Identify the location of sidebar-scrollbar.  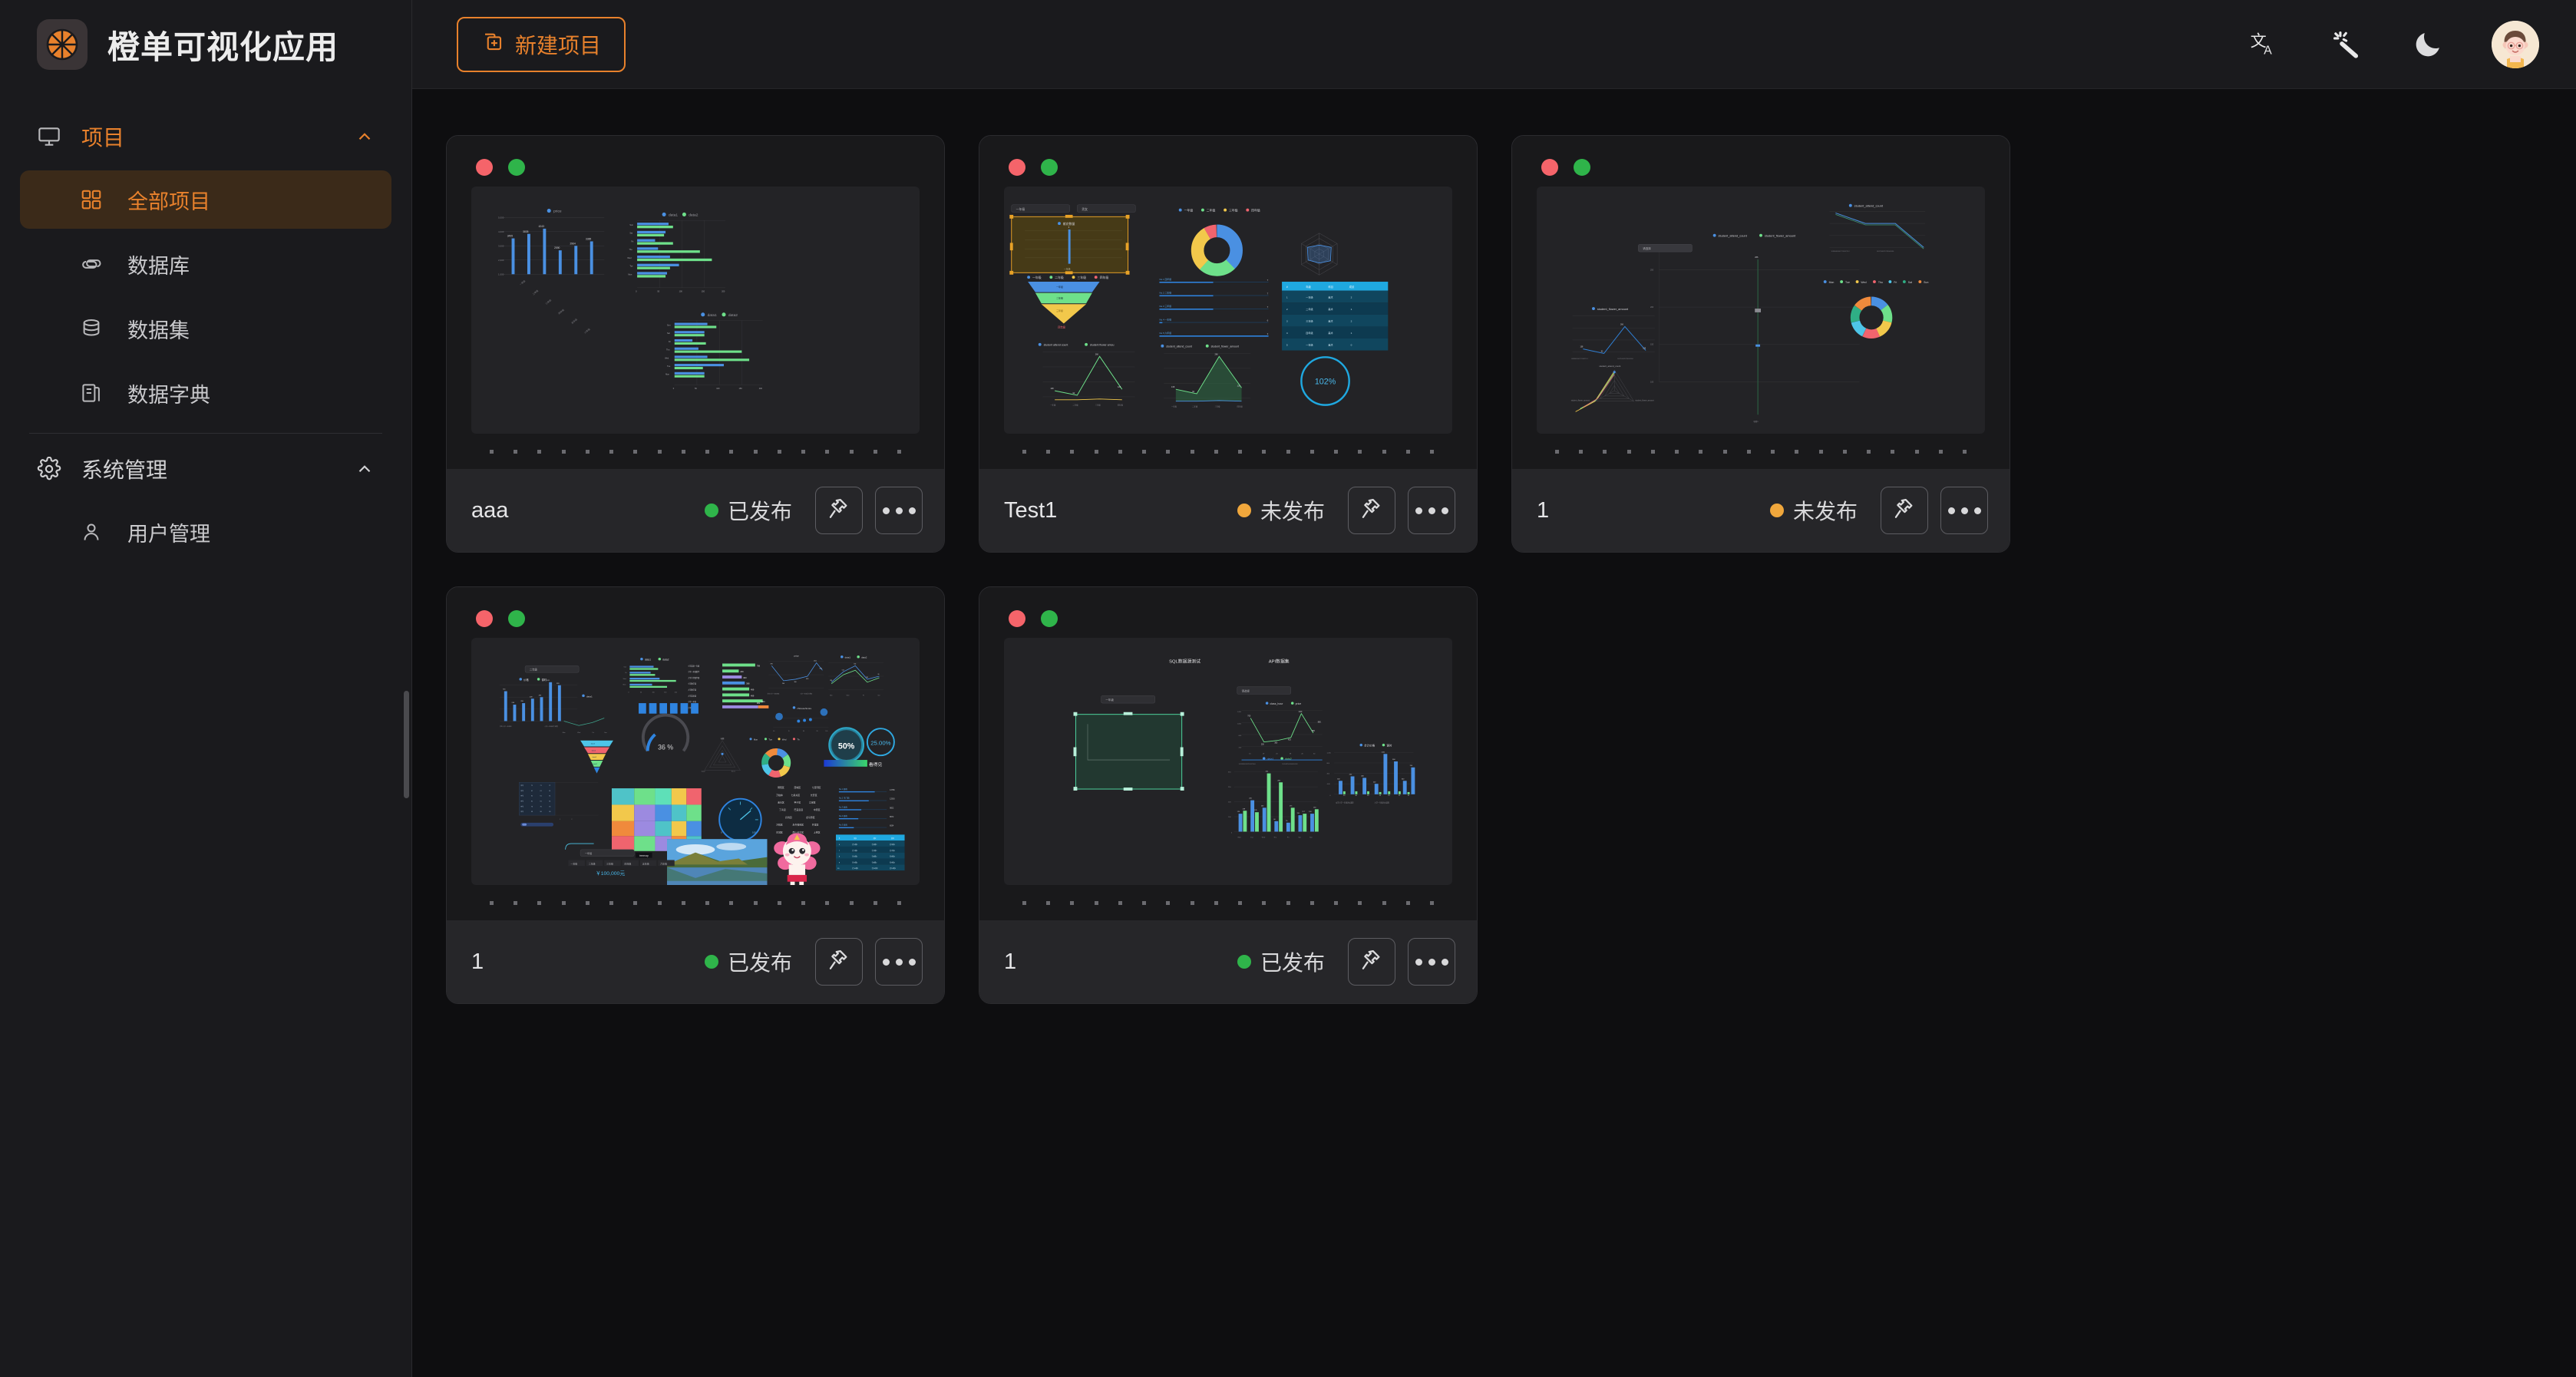
(406, 744).